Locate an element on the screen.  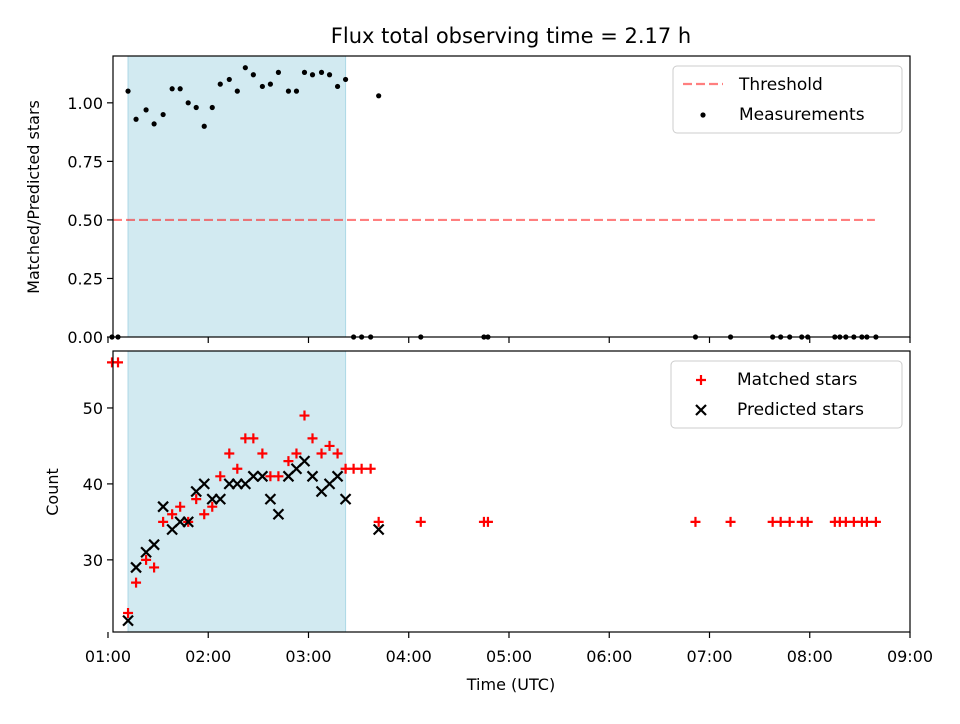
top-y-tick-label: 1.00 is located at coordinates (85, 103).